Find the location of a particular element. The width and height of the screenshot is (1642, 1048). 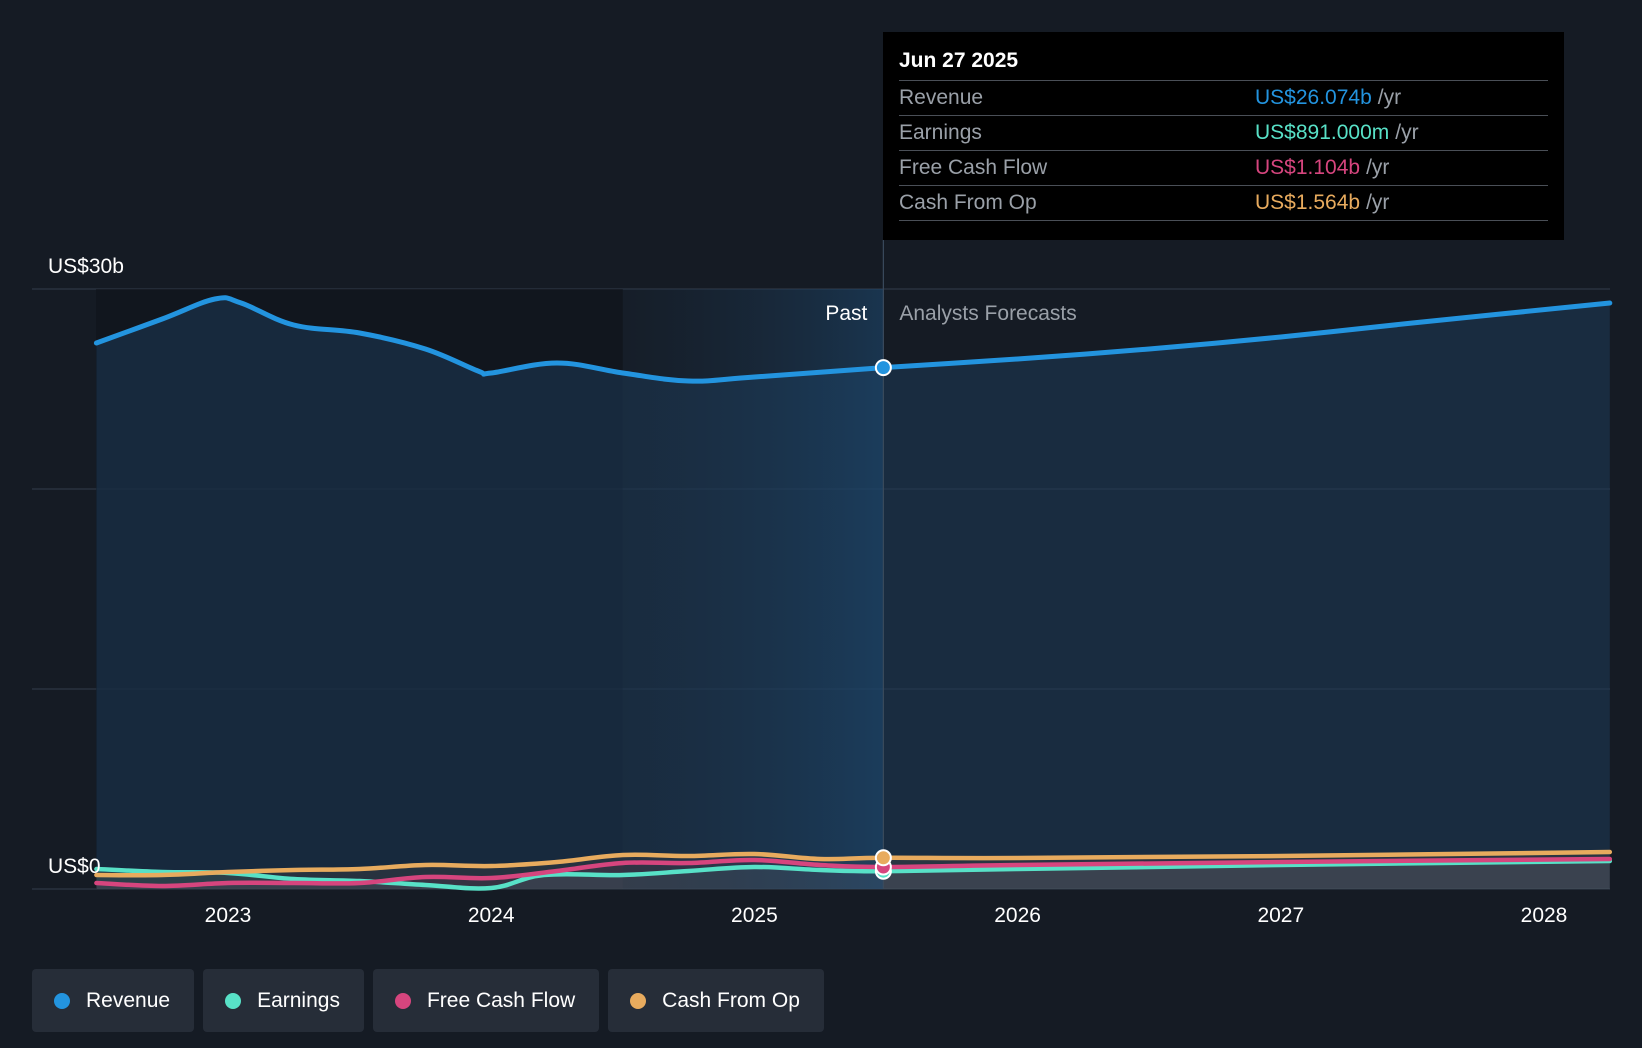

past-highlight is located at coordinates (753, 564).